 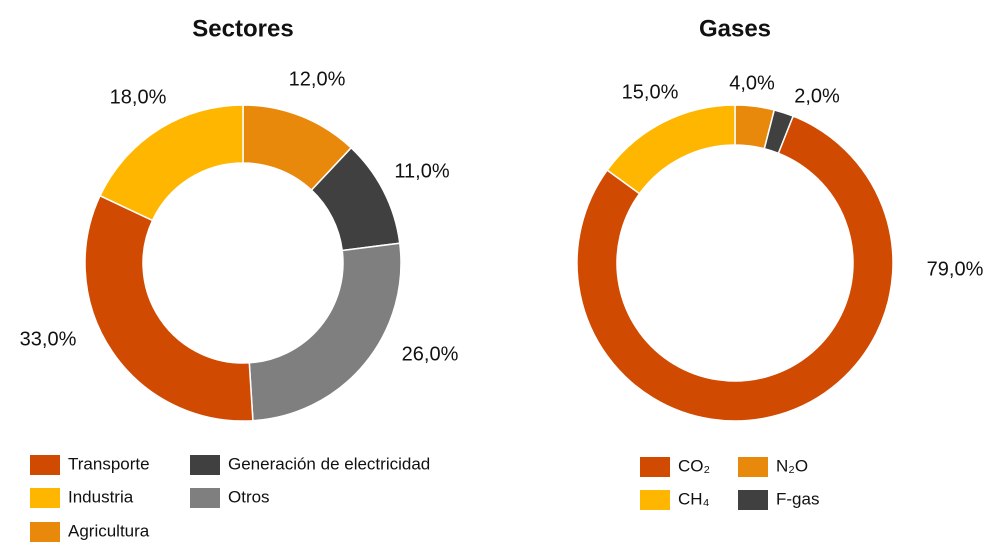 I want to click on chart-title: Gases, so click(x=735, y=28).